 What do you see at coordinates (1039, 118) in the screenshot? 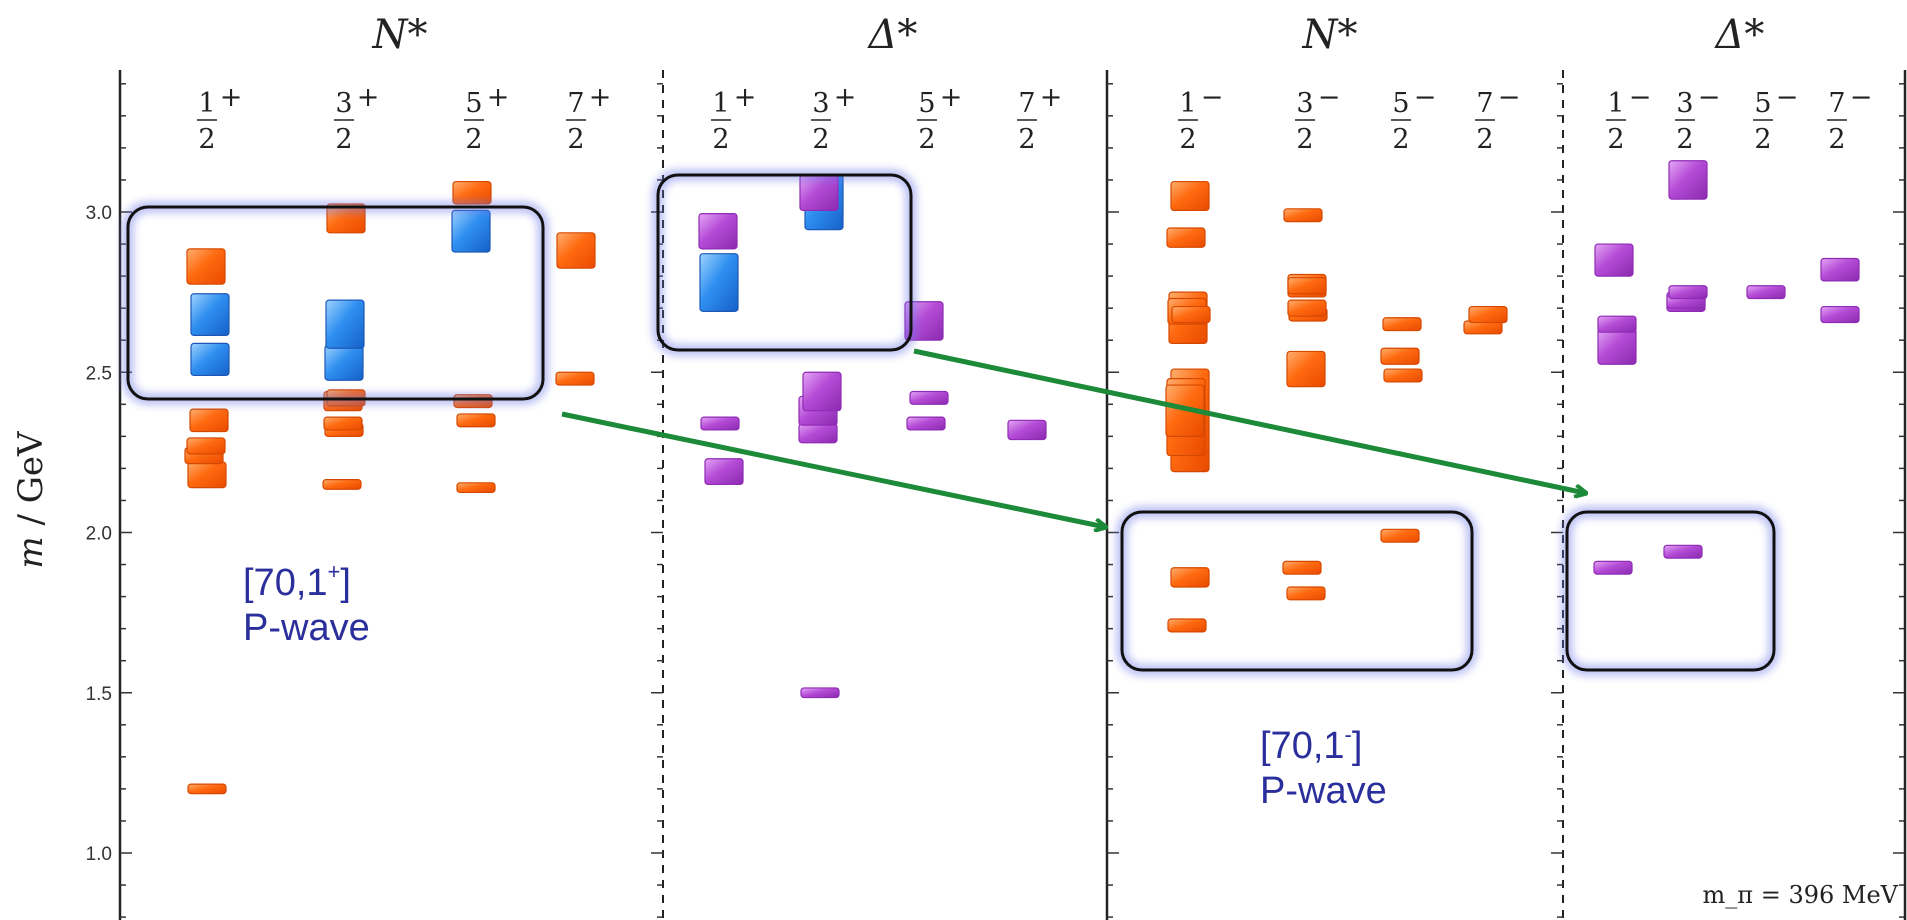
I see `jp-header: 7 2+` at bounding box center [1039, 118].